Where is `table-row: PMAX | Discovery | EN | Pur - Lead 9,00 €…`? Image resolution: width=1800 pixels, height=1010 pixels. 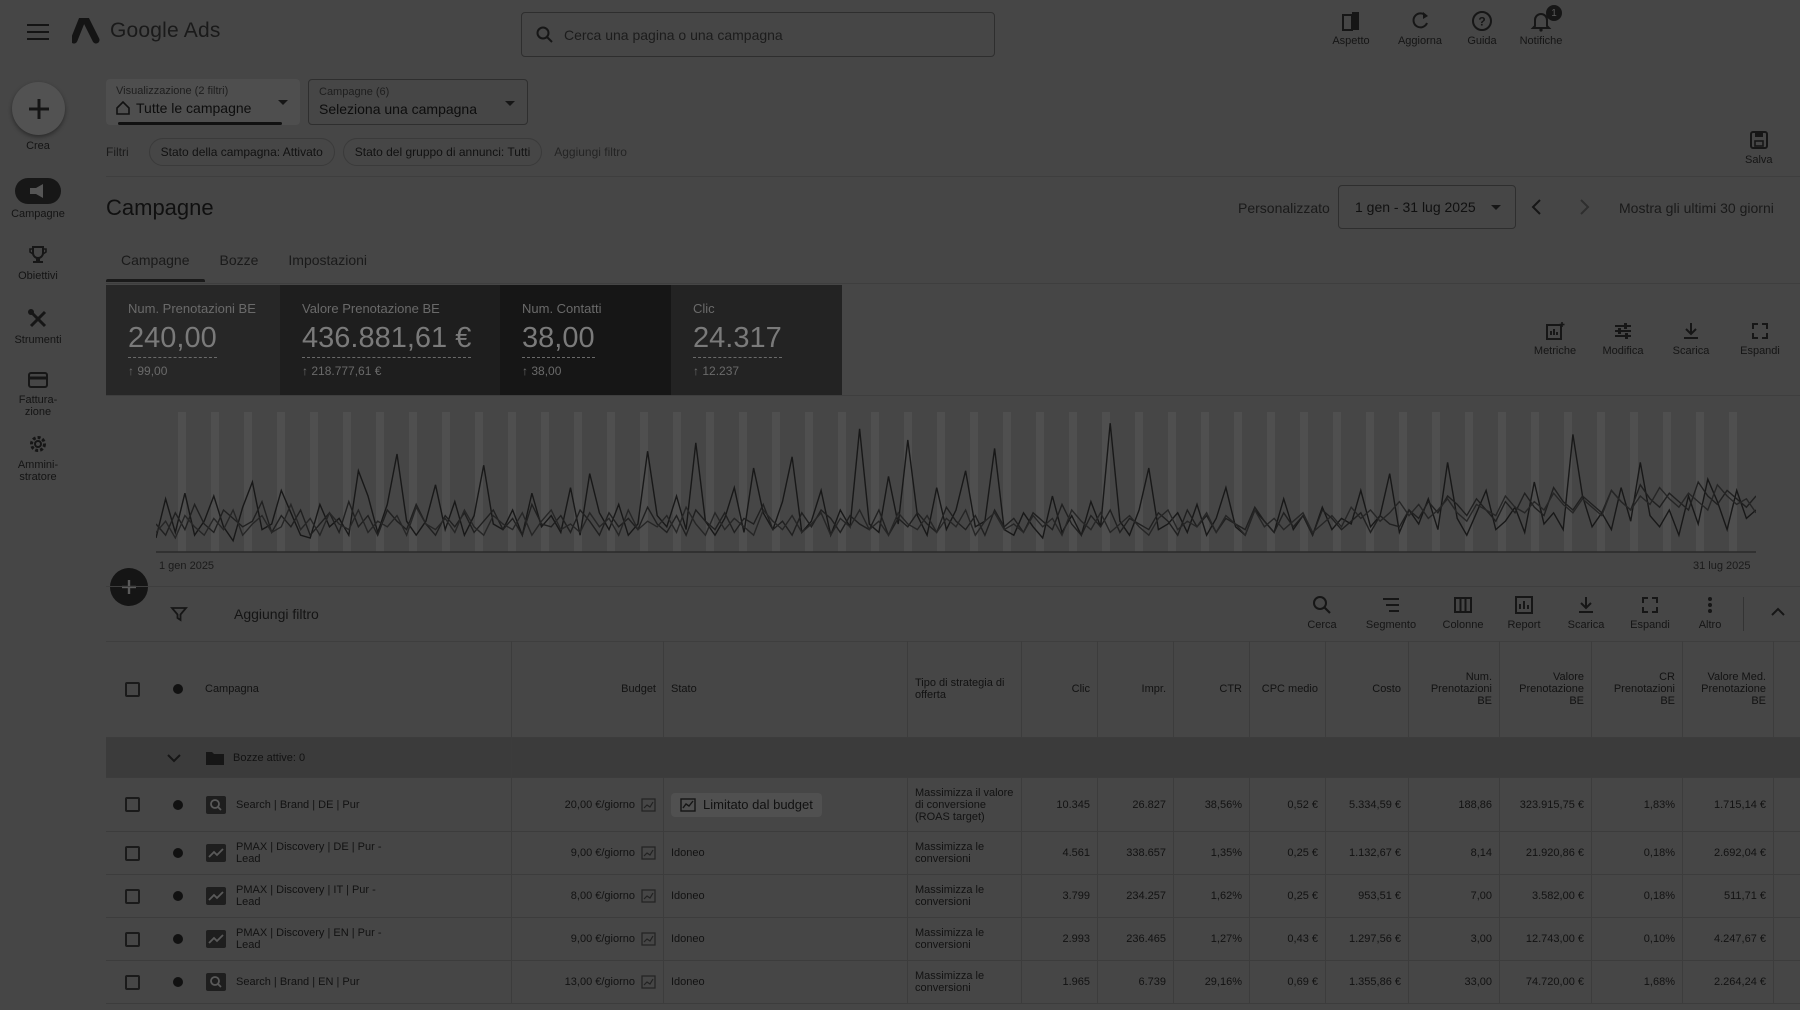 table-row: PMAX | Discovery | EN | Pur - Lead 9,00 €… is located at coordinates (953, 939).